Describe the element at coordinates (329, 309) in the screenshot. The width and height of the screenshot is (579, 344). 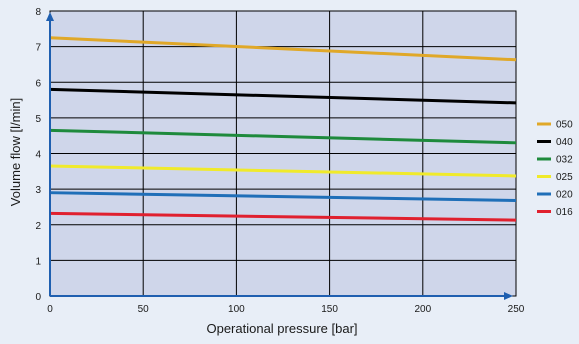
I see `x-tick-label: 150` at that location.